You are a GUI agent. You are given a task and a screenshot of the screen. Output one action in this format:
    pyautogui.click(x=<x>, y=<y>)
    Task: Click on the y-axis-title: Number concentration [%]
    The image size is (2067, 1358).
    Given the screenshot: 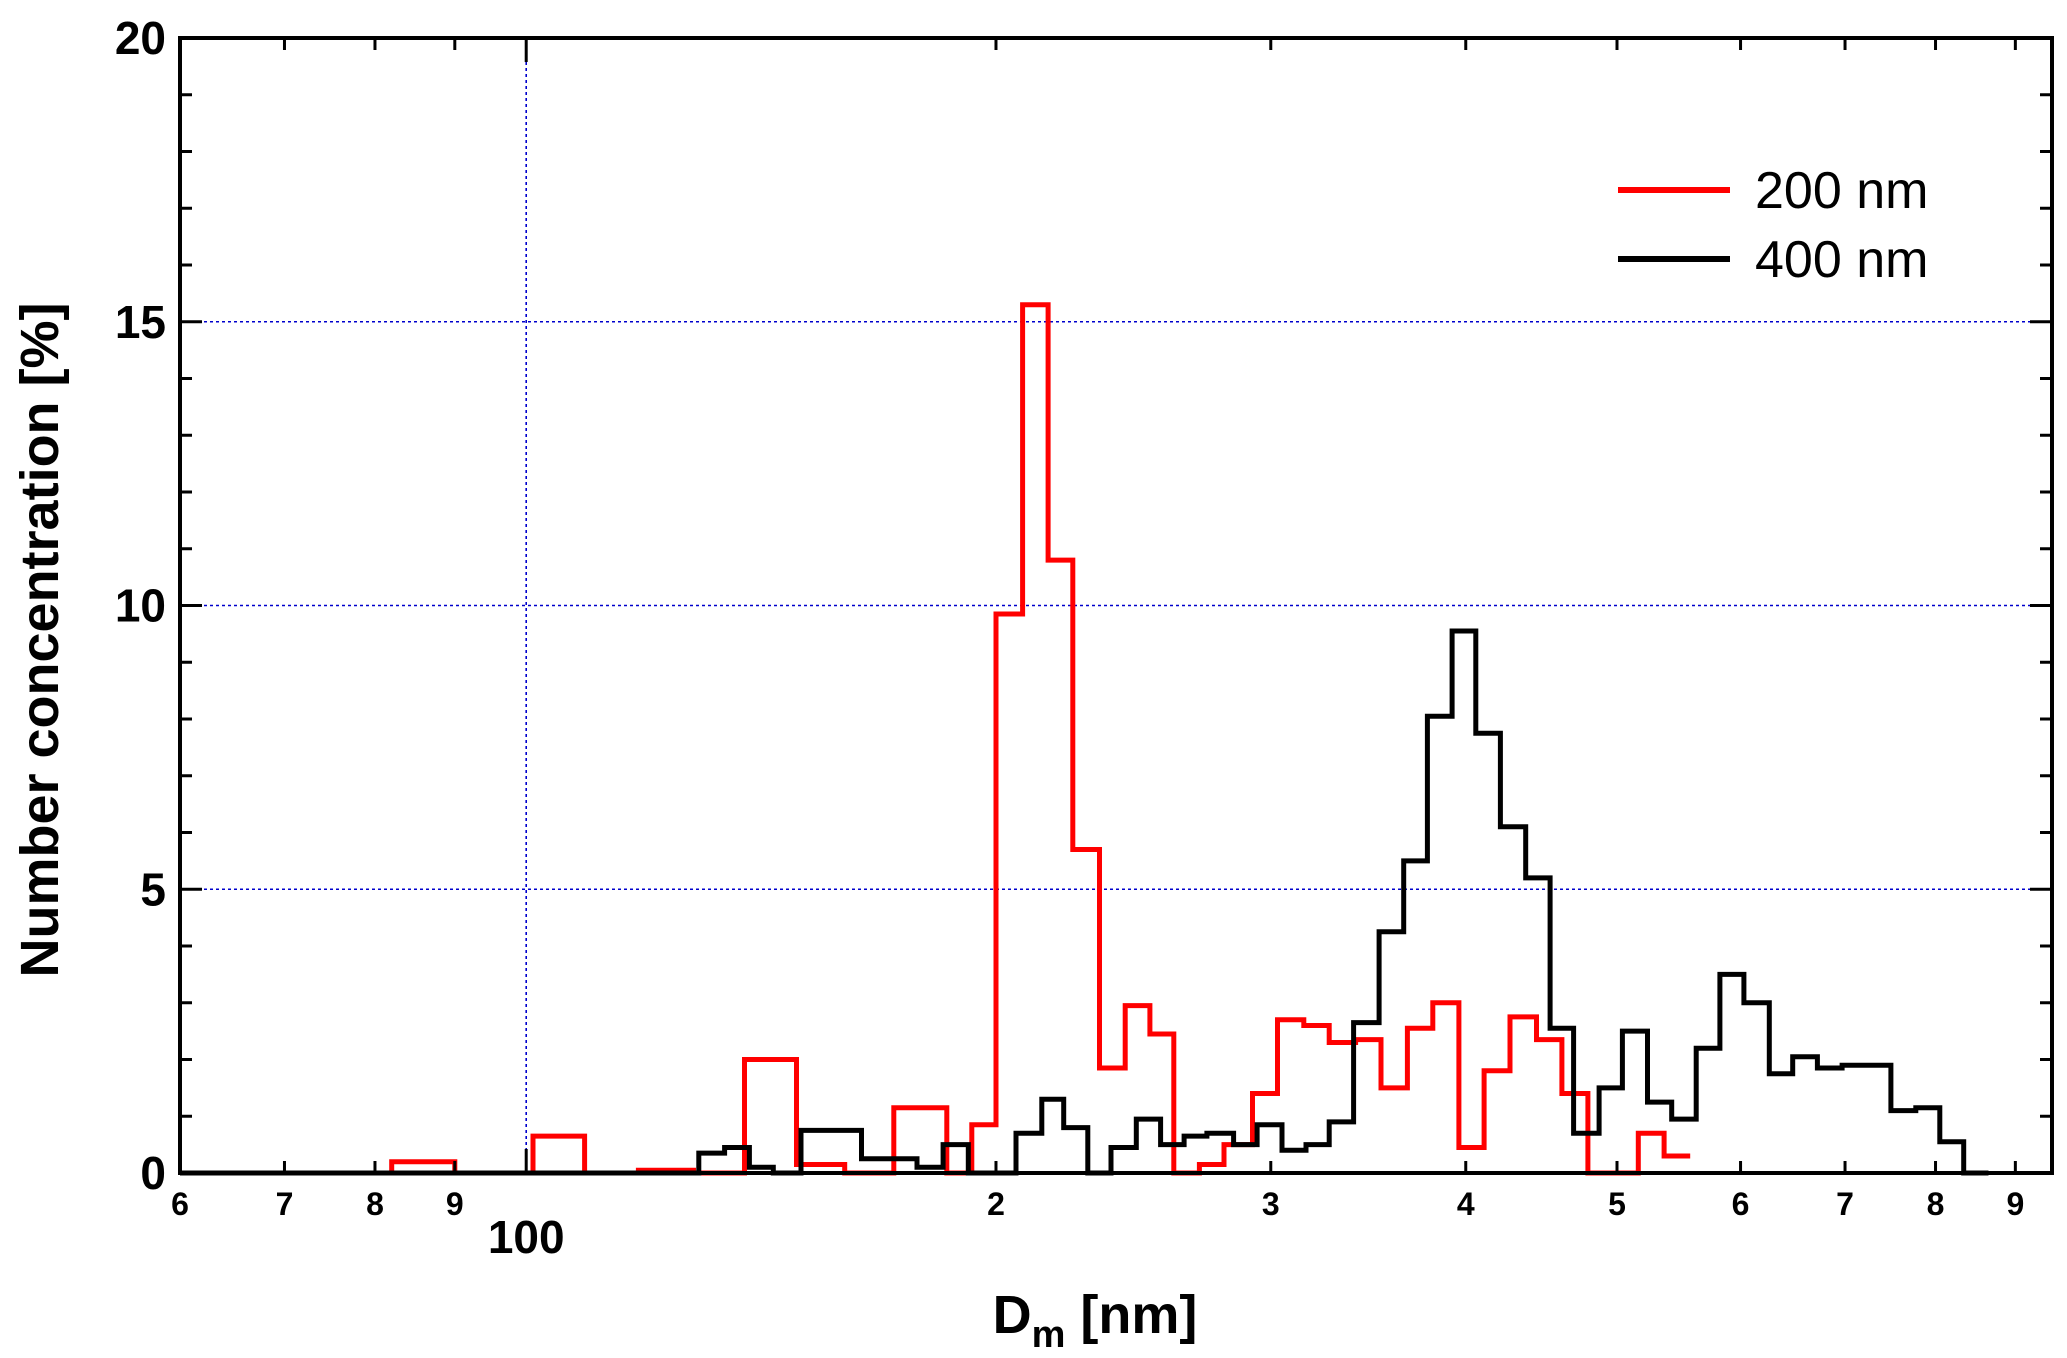 What is the action you would take?
    pyautogui.click(x=40, y=639)
    